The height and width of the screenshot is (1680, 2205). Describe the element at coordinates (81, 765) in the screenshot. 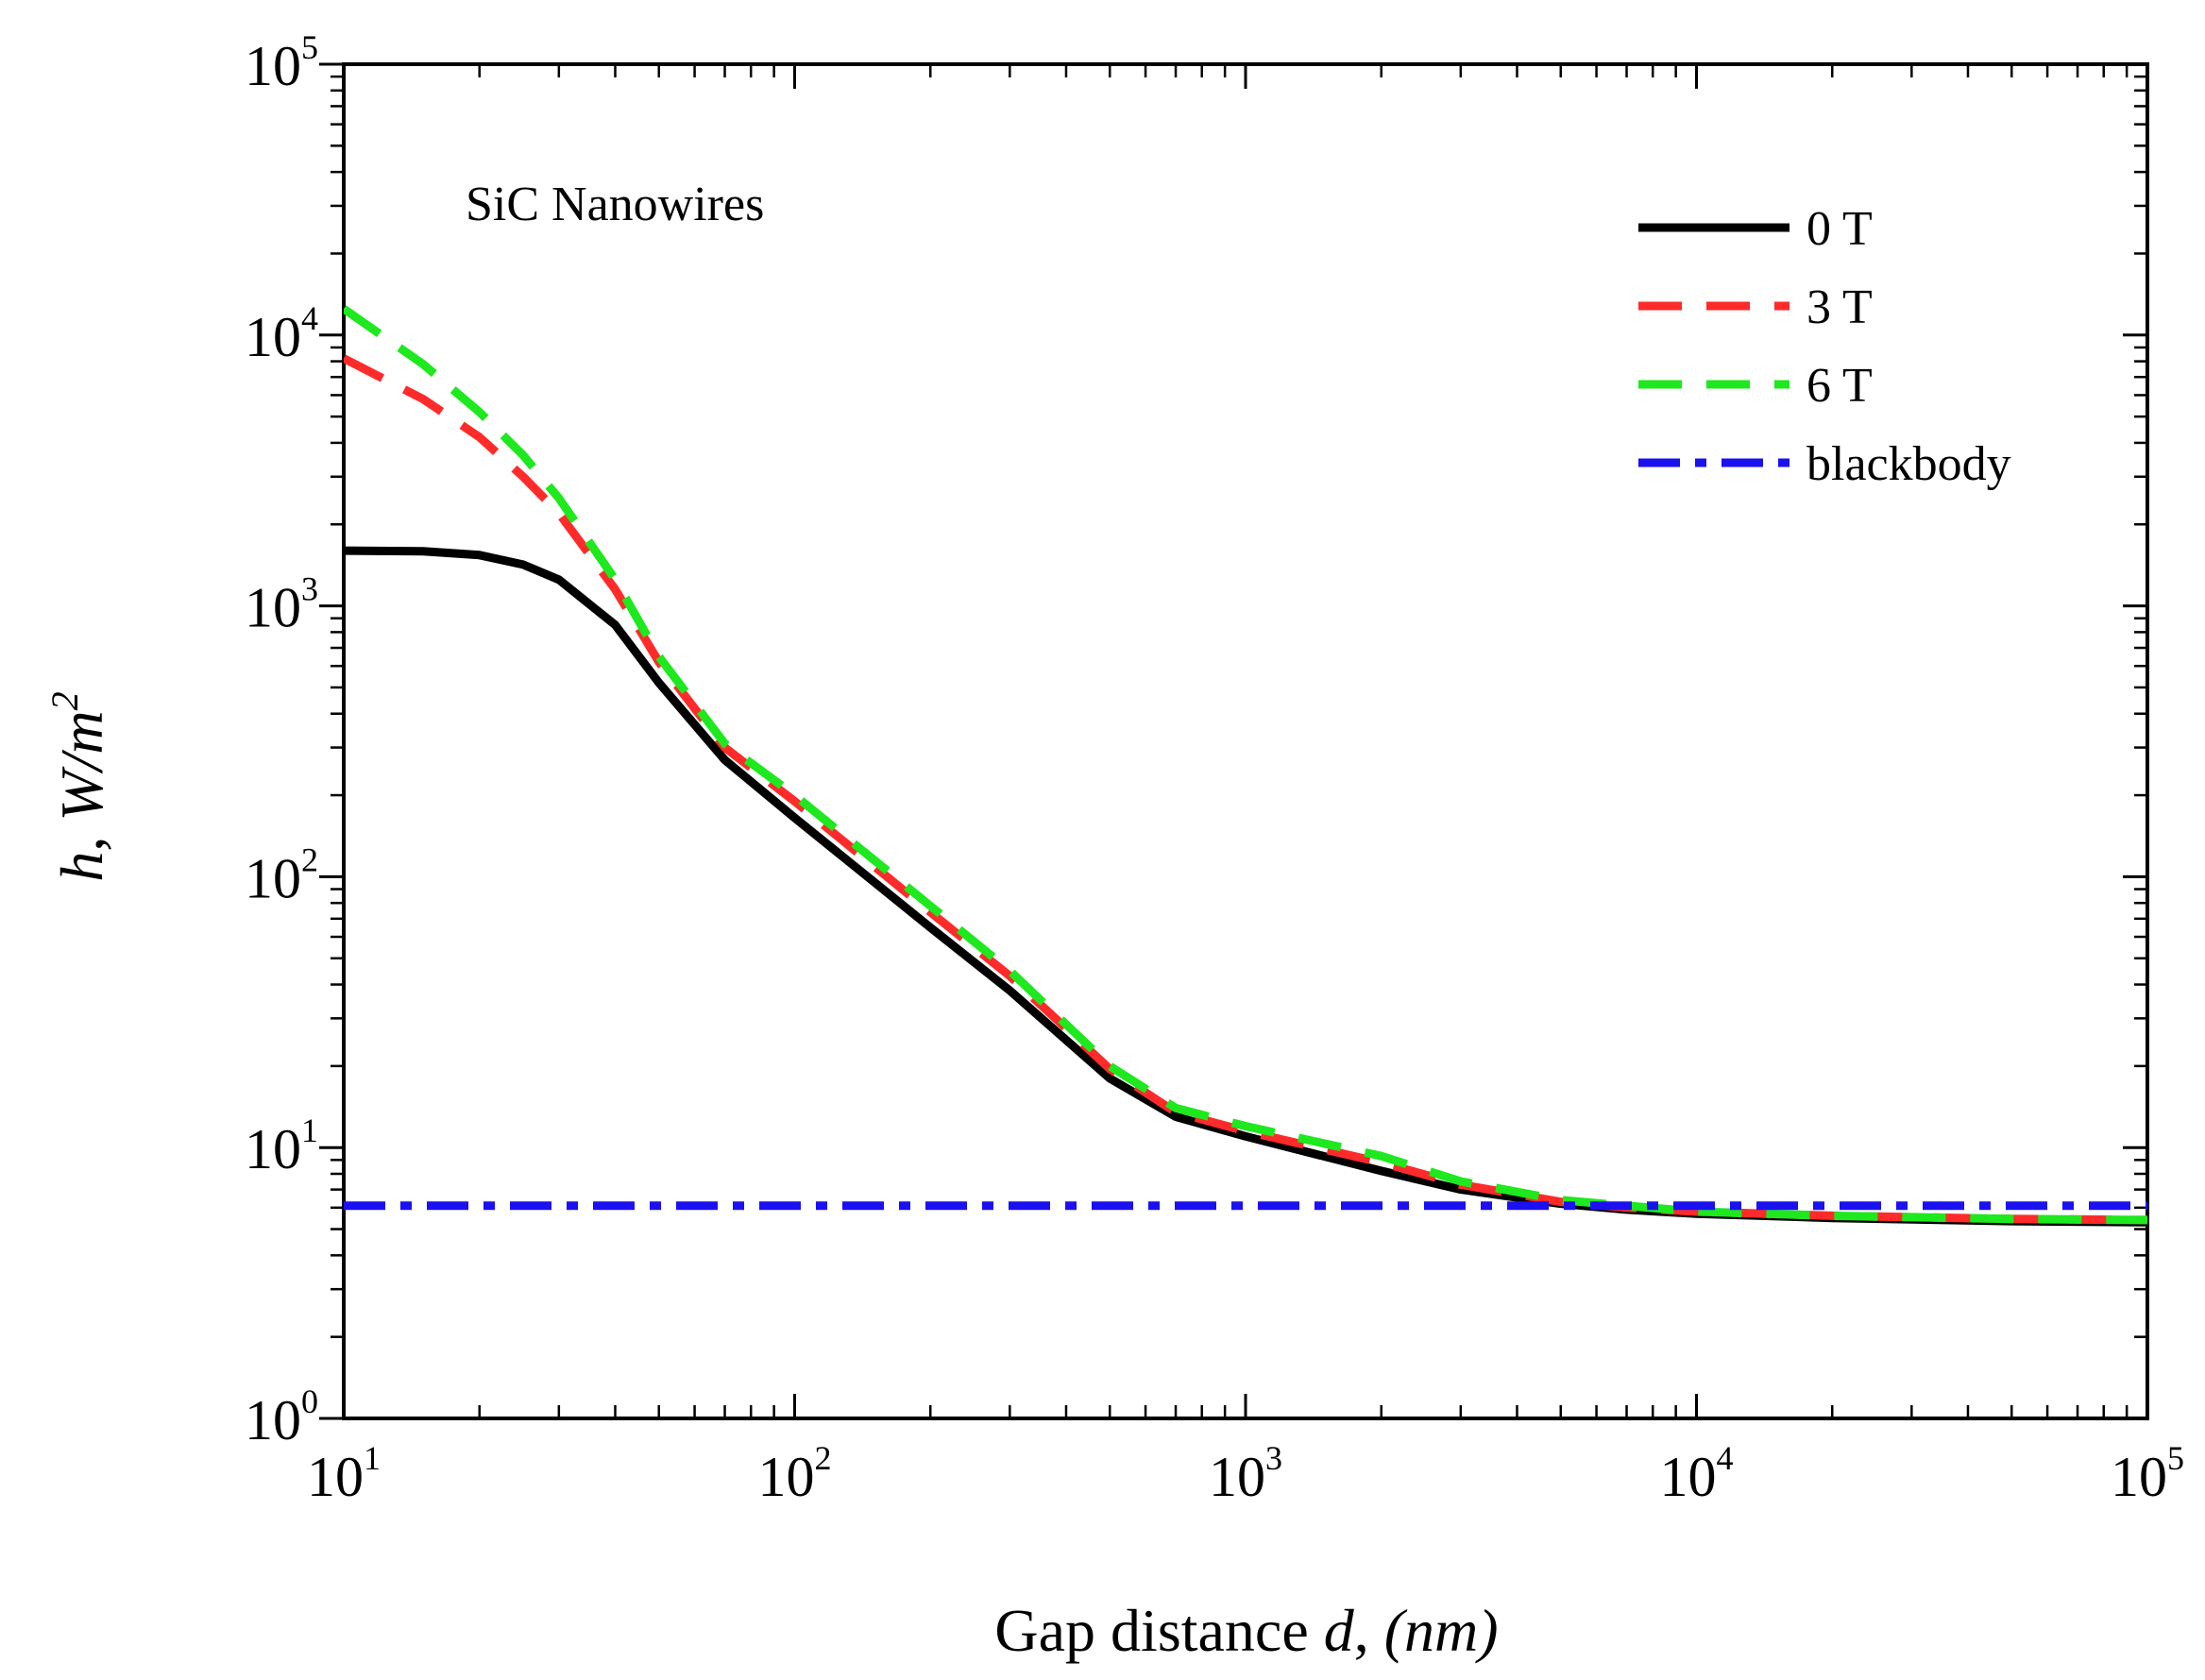

I see `y-axis-label-unit: W/m` at that location.